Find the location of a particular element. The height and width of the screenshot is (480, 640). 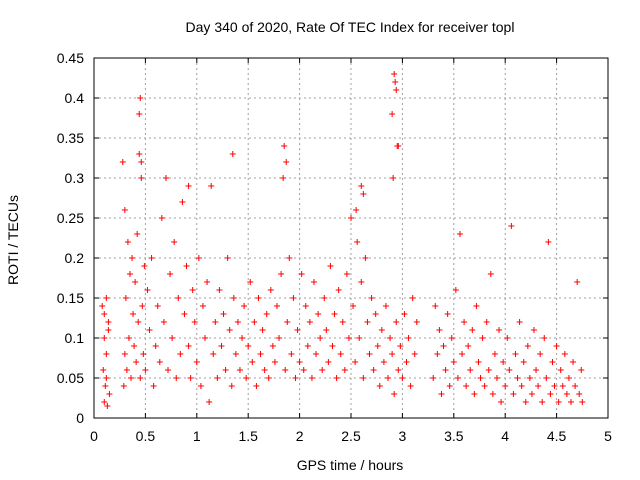

x-tick-label: 3 is located at coordinates (403, 436).